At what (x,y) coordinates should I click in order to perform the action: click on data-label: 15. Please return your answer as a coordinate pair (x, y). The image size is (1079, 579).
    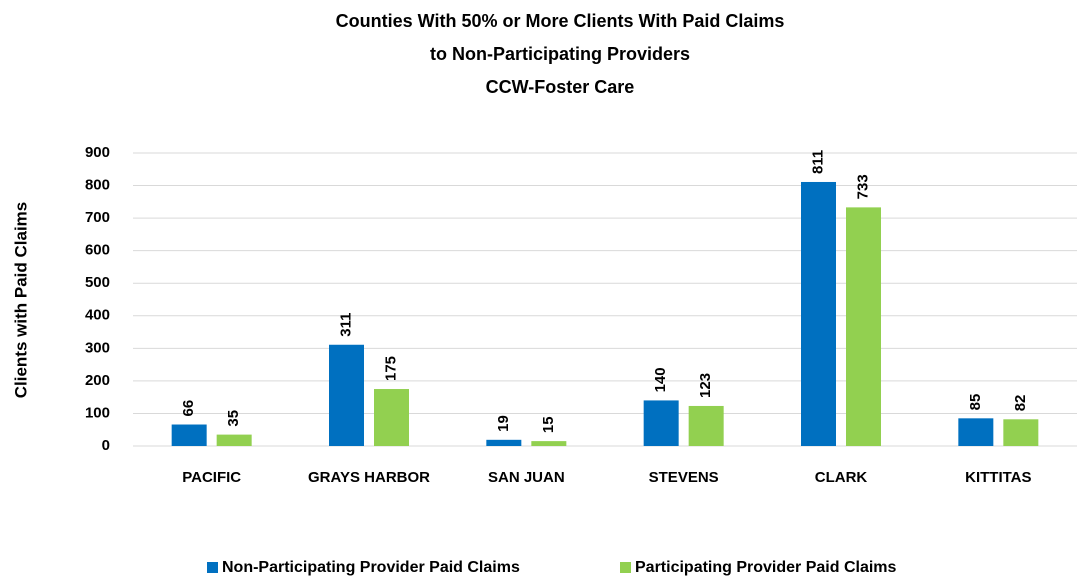
    Looking at the image, I should click on (548, 424).